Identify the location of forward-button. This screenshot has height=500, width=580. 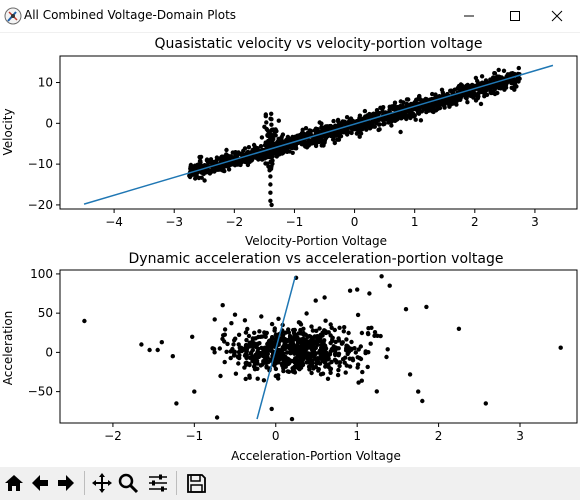
(66, 483).